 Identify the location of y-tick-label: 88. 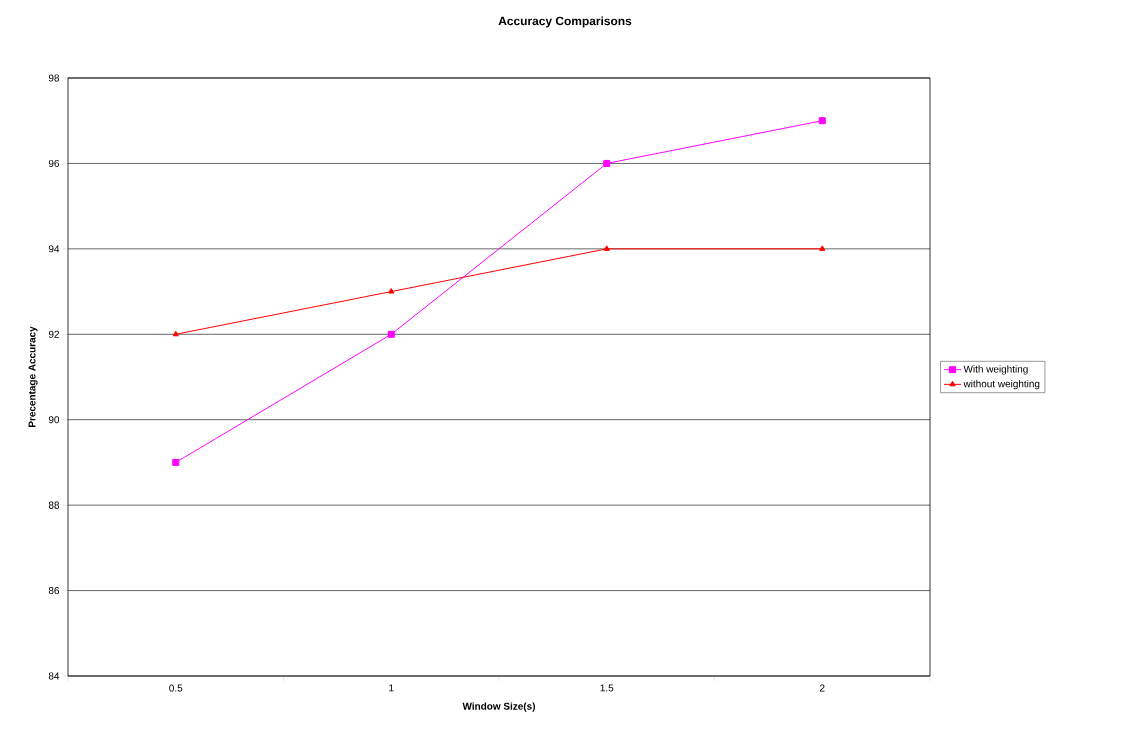
(54, 505).